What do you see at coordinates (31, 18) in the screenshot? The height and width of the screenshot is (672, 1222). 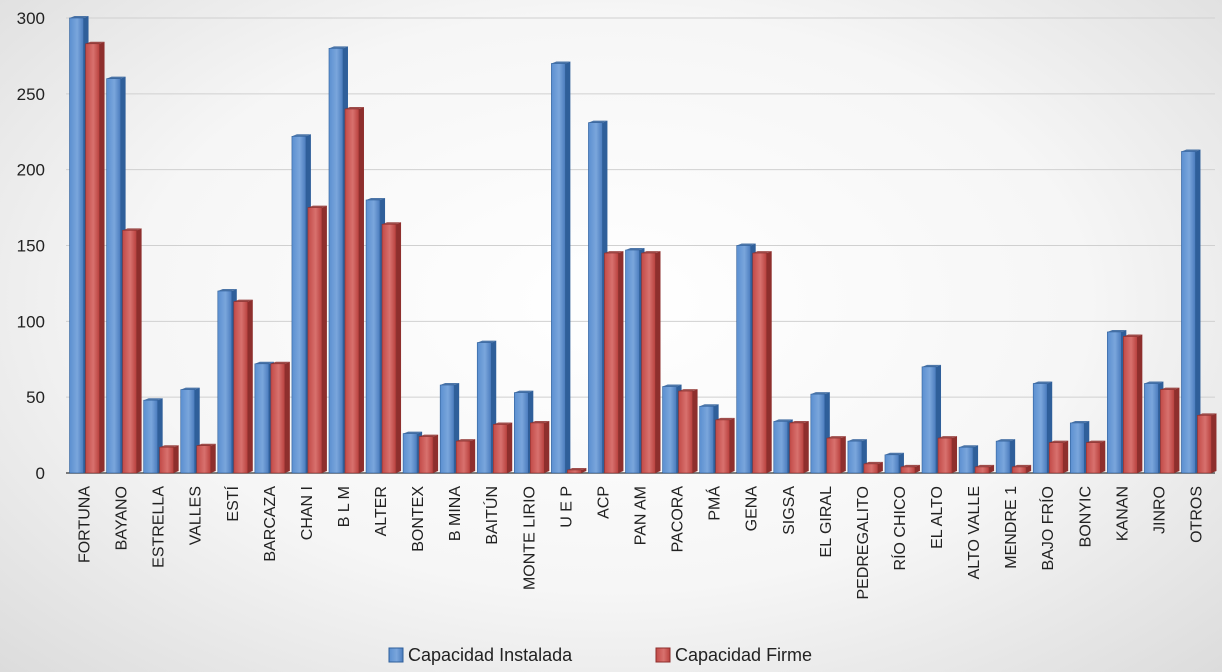 I see `y-tick-label: 300` at bounding box center [31, 18].